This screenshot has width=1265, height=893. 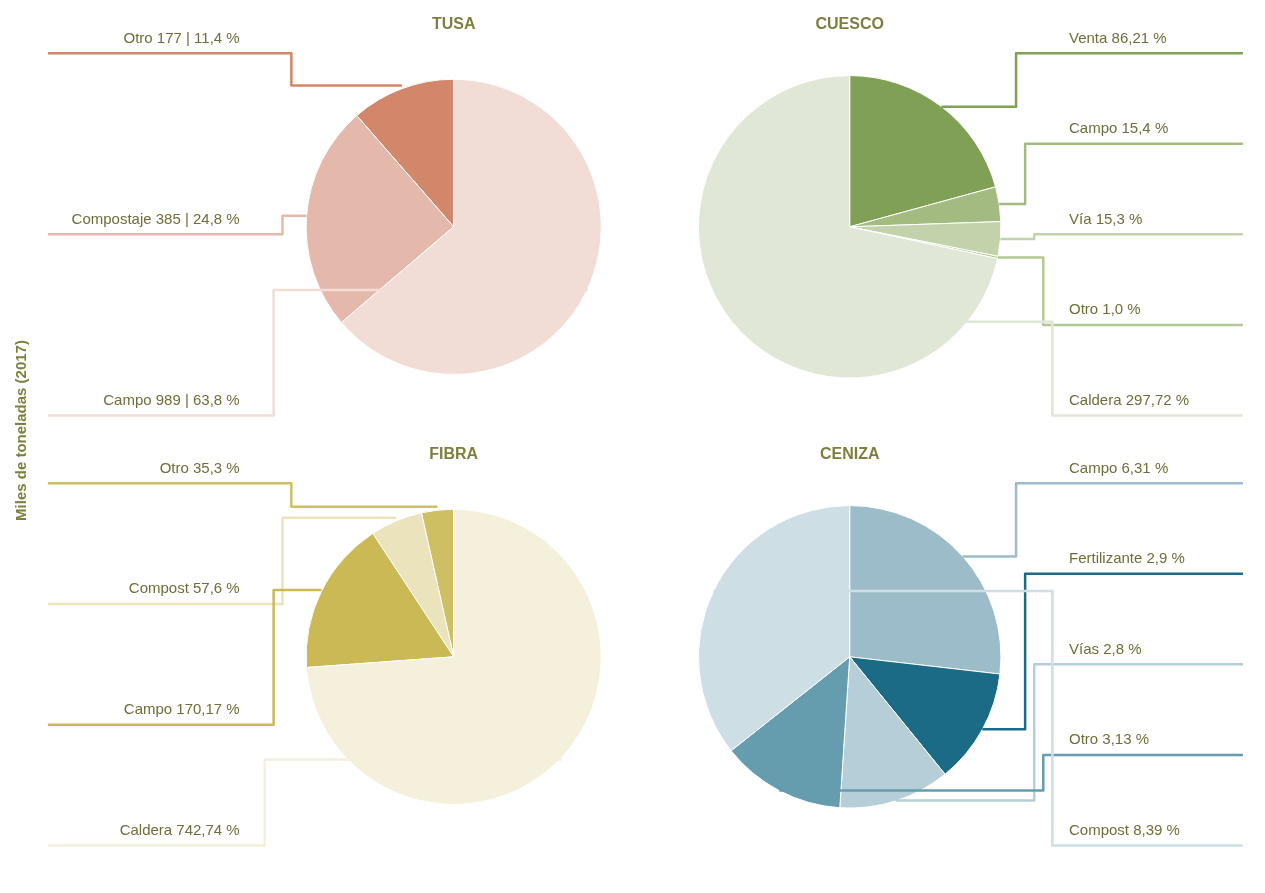 I want to click on slice-label: Caldera 297,72 %, so click(x=1129, y=399).